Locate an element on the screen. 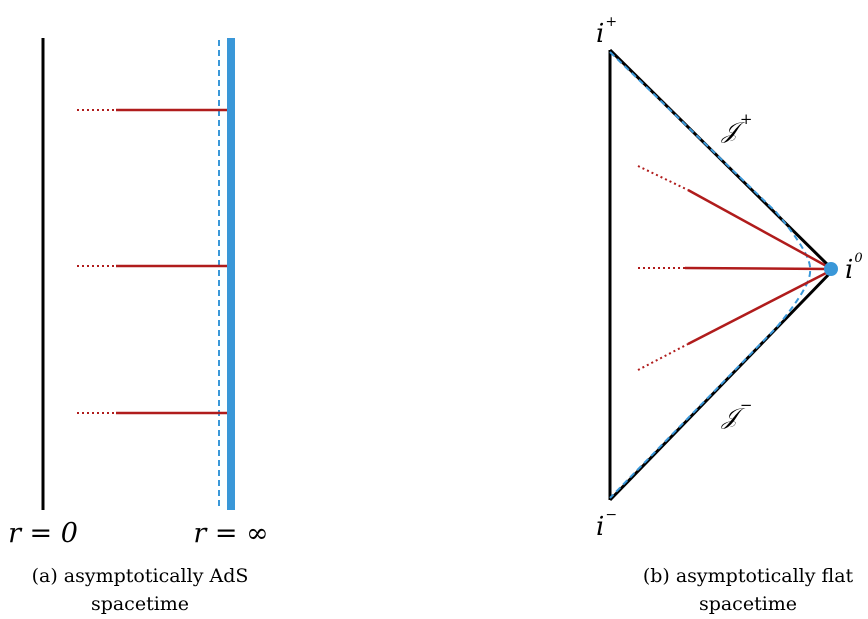 Image resolution: width=868 pixels, height=619 pixels. flat-ray-solid-lower is located at coordinates (759, 307).